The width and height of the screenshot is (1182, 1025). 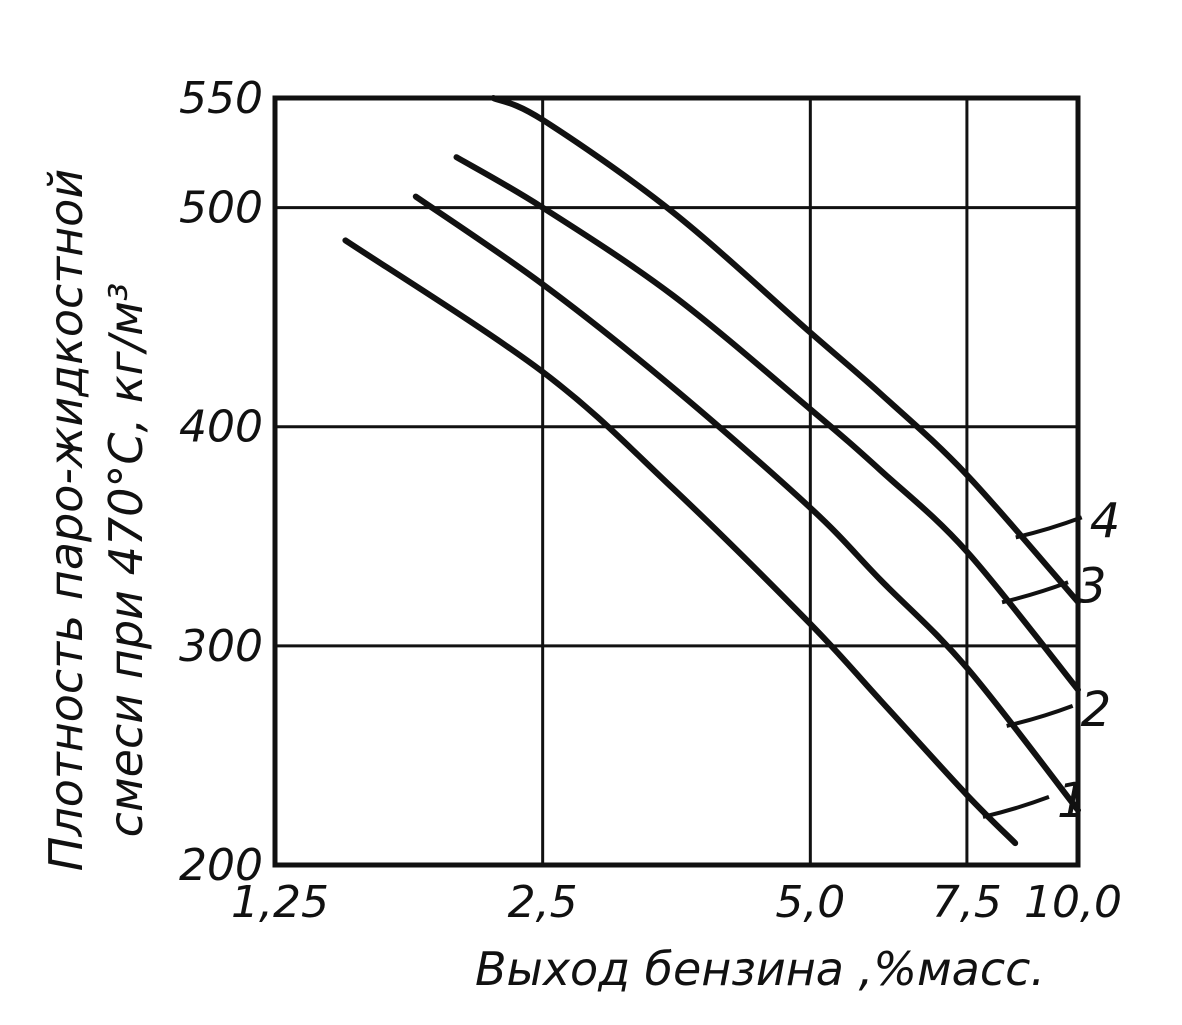 I want to click on x-tick-label: 2,5, so click(x=543, y=902).